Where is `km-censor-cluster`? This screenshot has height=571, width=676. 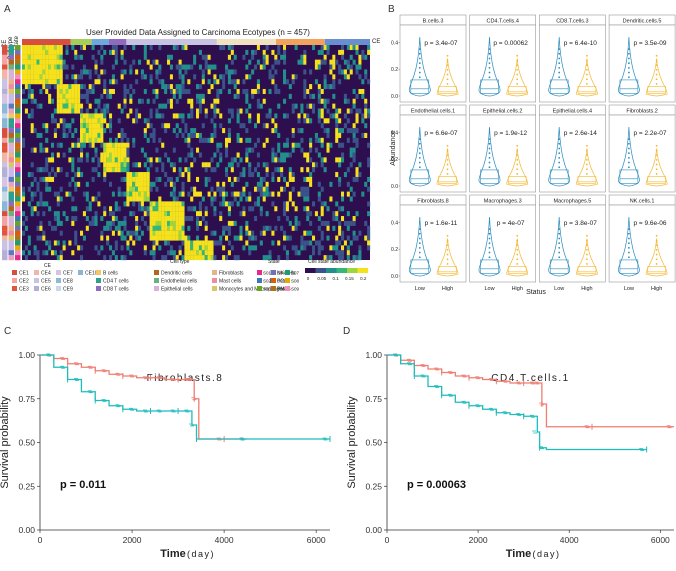
km-censor-cluster is located at coordinates (464, 402).